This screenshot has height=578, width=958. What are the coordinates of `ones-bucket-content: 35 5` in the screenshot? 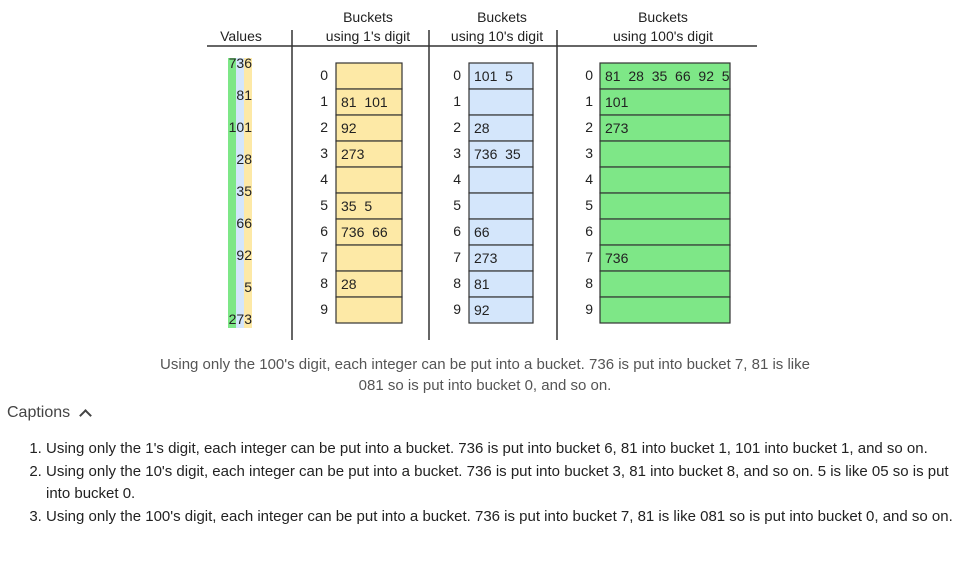 It's located at (356, 206).